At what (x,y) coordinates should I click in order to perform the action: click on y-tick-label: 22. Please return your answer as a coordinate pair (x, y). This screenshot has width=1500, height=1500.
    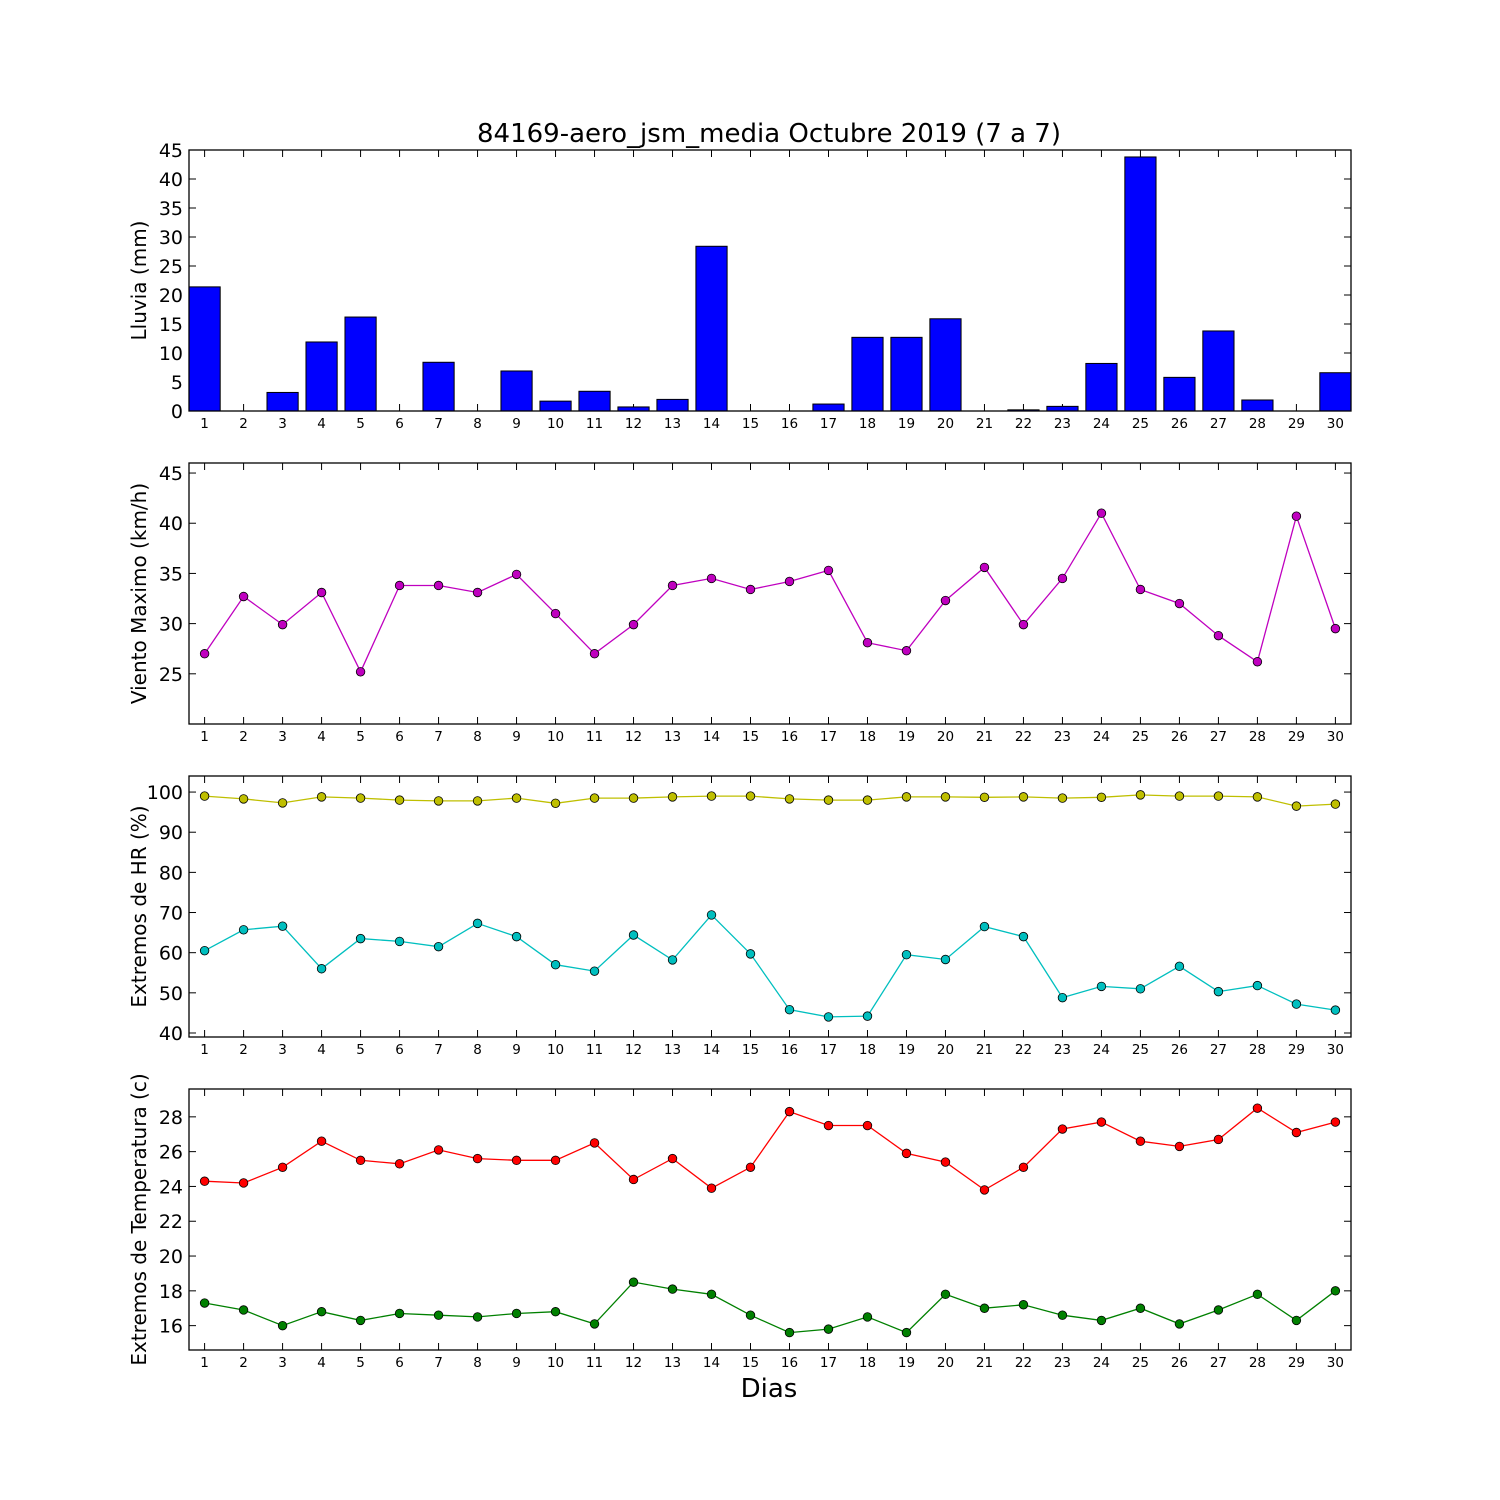
    Looking at the image, I should click on (171, 1222).